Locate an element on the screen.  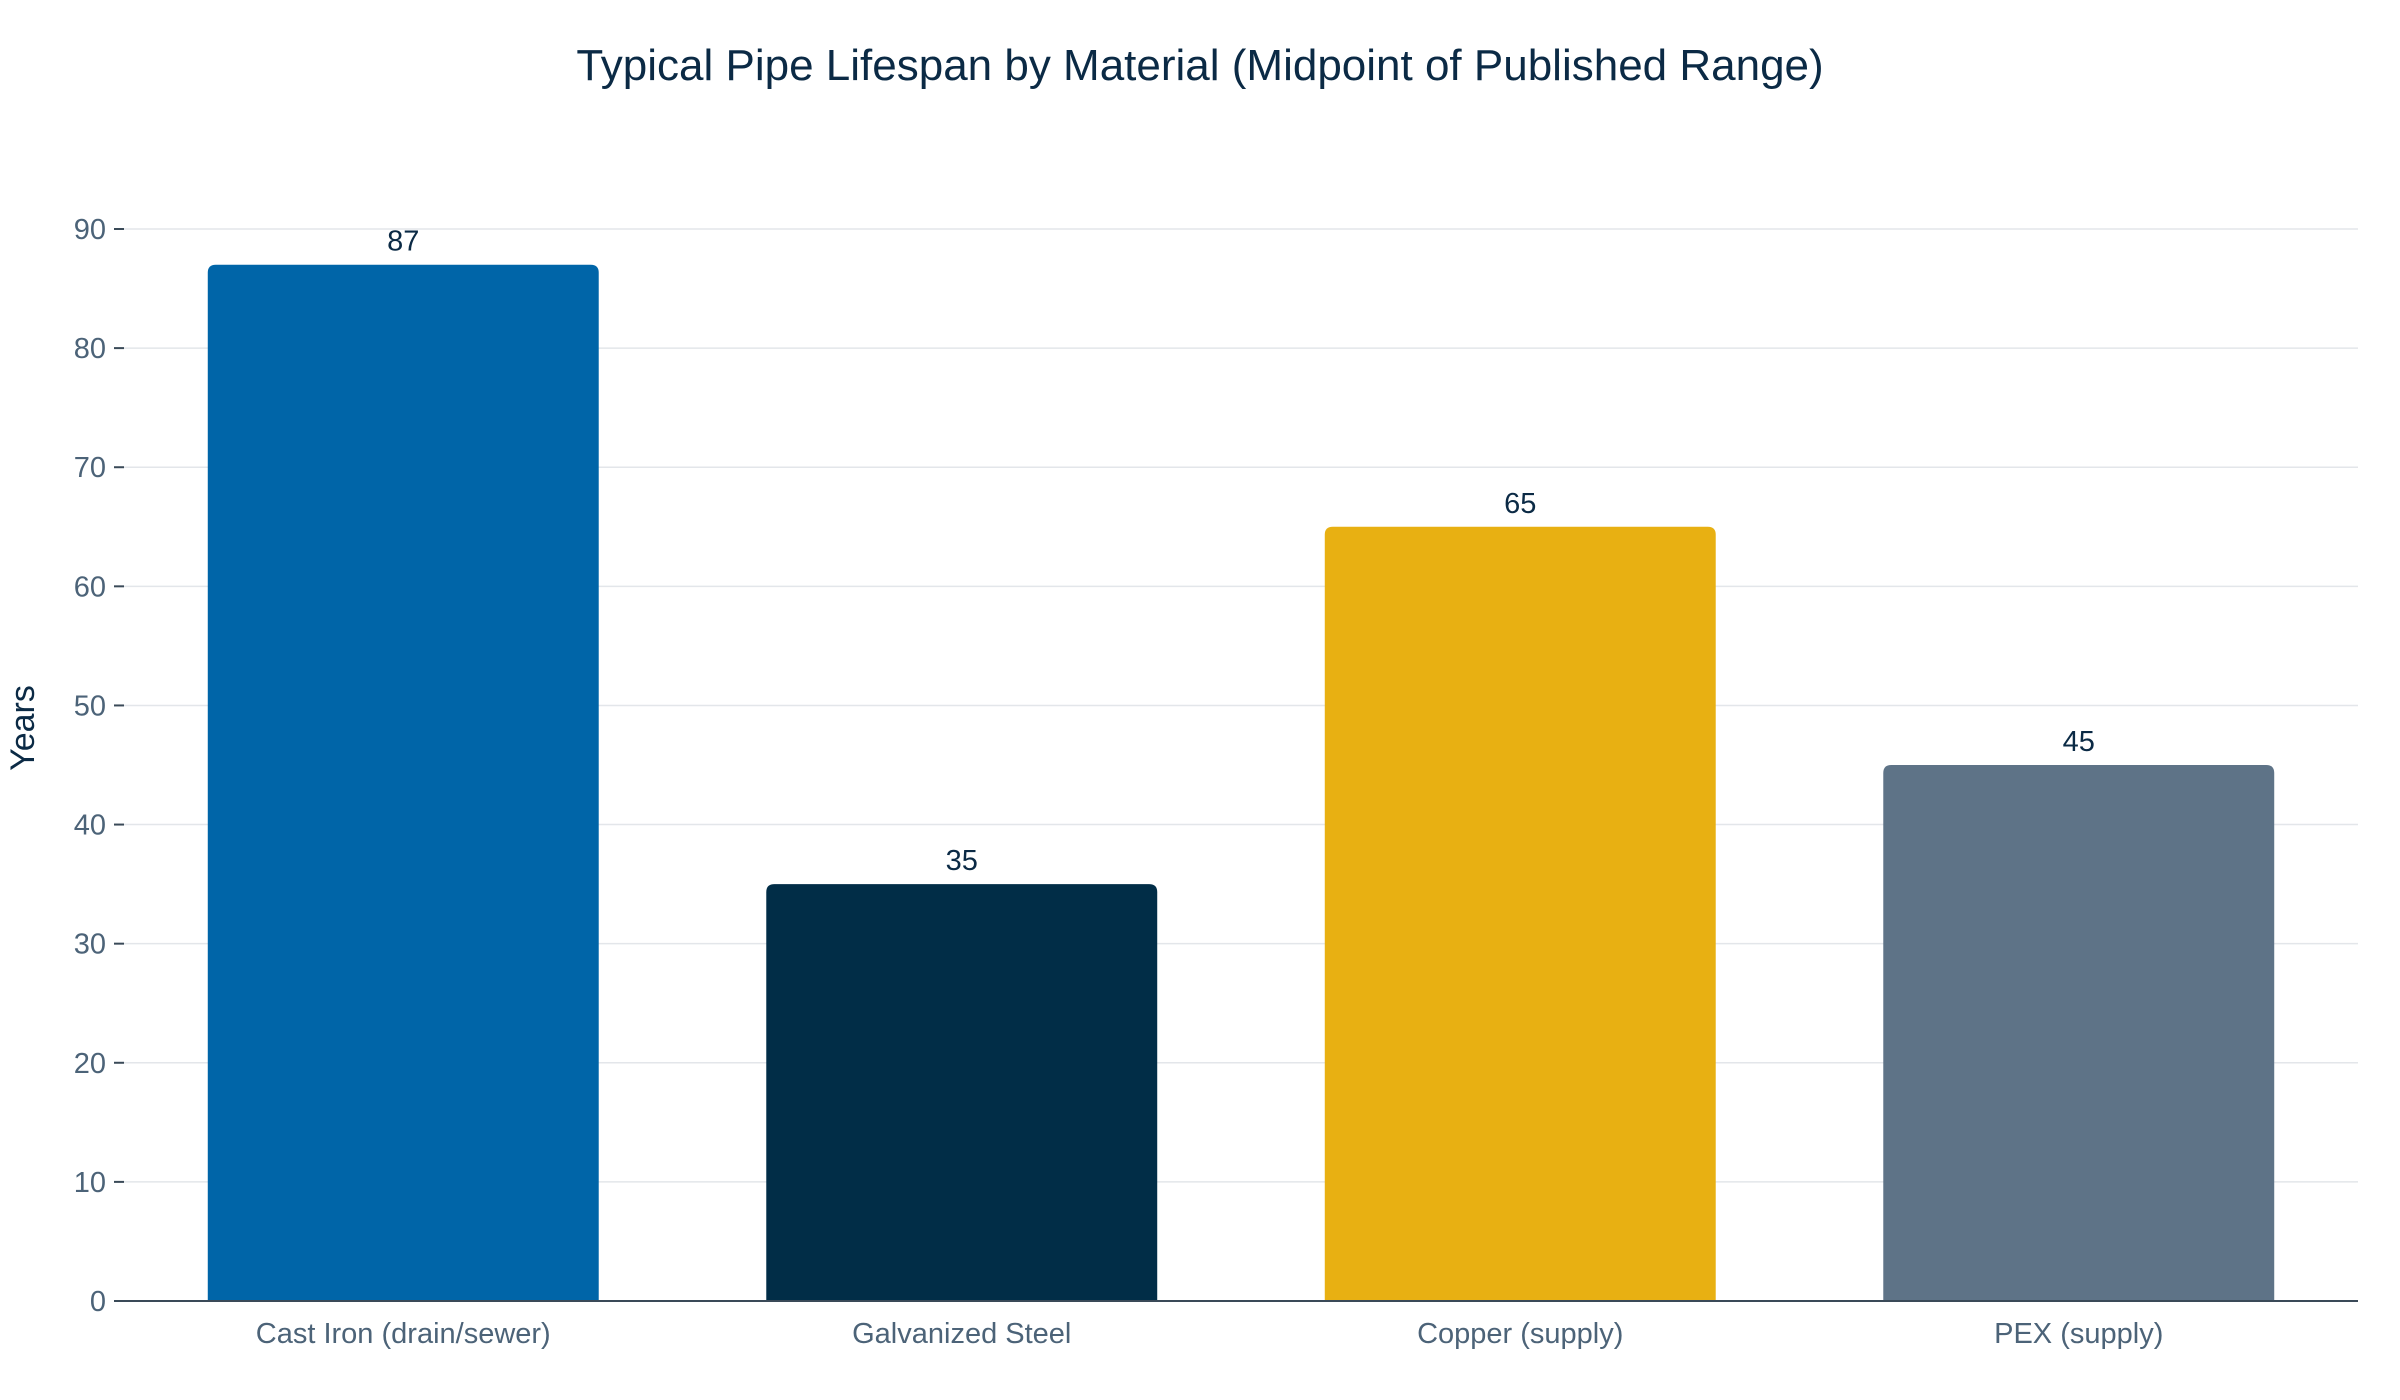
data-label: 45 is located at coordinates (2079, 742).